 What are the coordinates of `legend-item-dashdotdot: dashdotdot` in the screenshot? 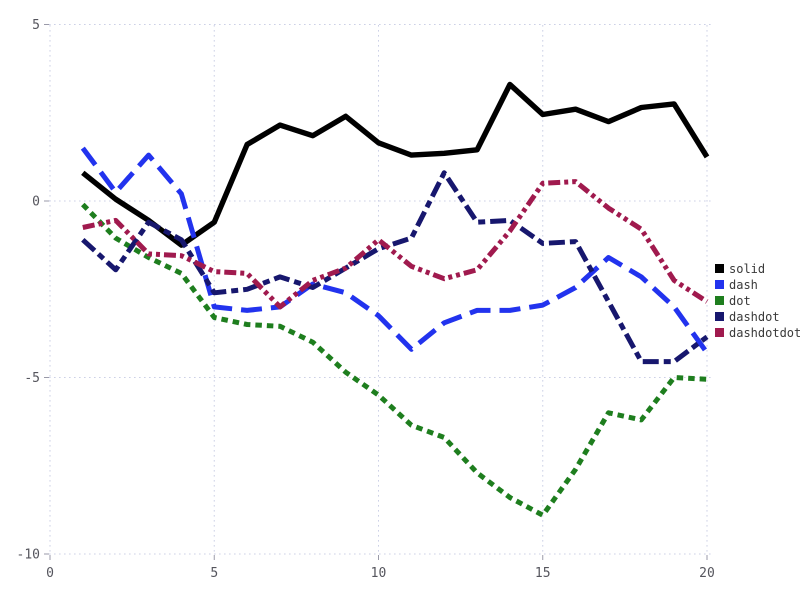 It's located at (757, 333).